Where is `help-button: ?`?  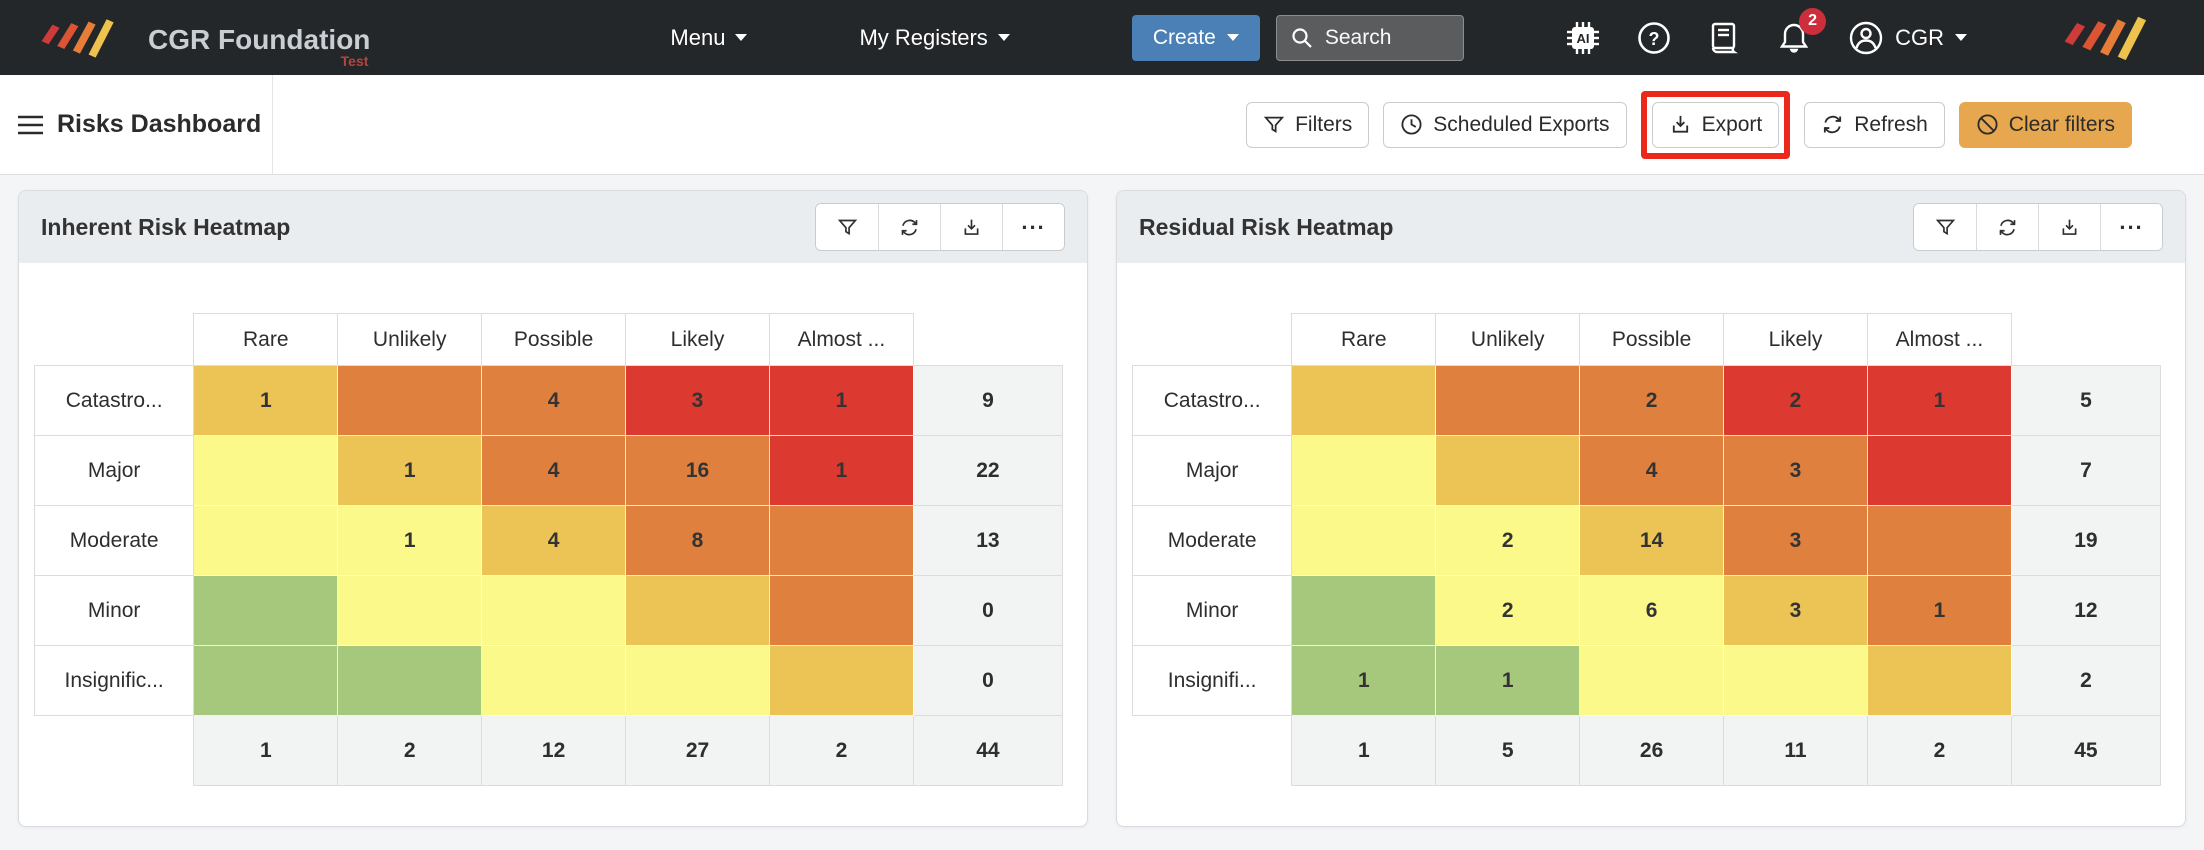 help-button: ? is located at coordinates (1654, 38).